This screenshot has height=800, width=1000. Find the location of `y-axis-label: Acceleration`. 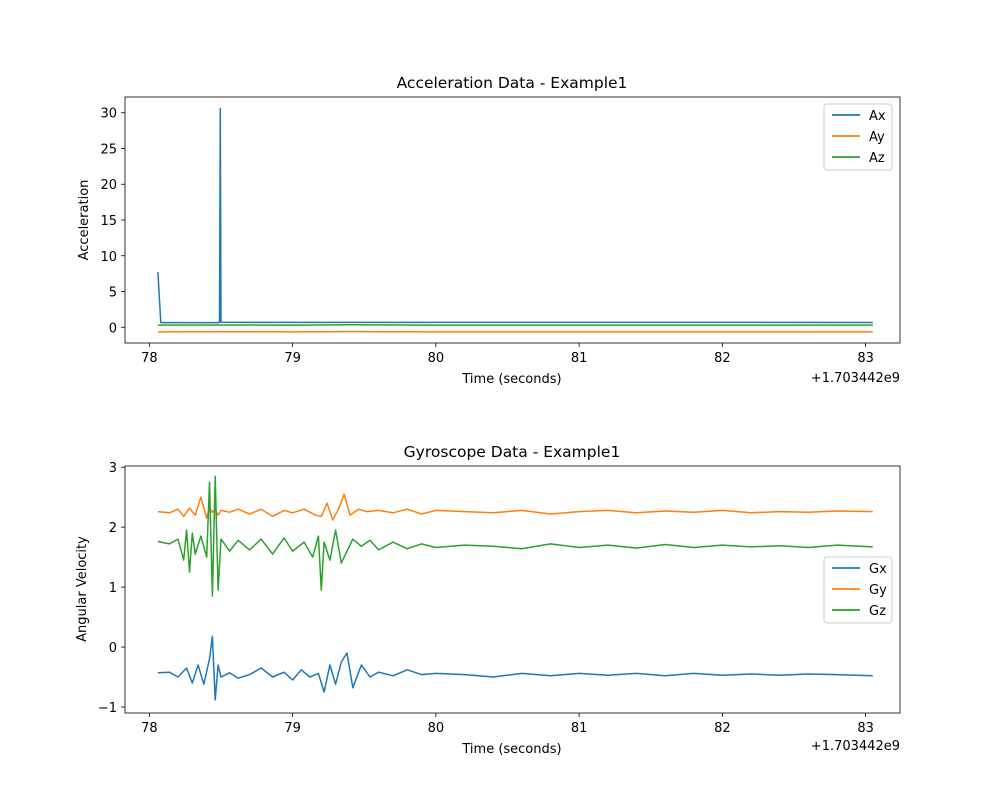

y-axis-label: Acceleration is located at coordinates (84, 220).